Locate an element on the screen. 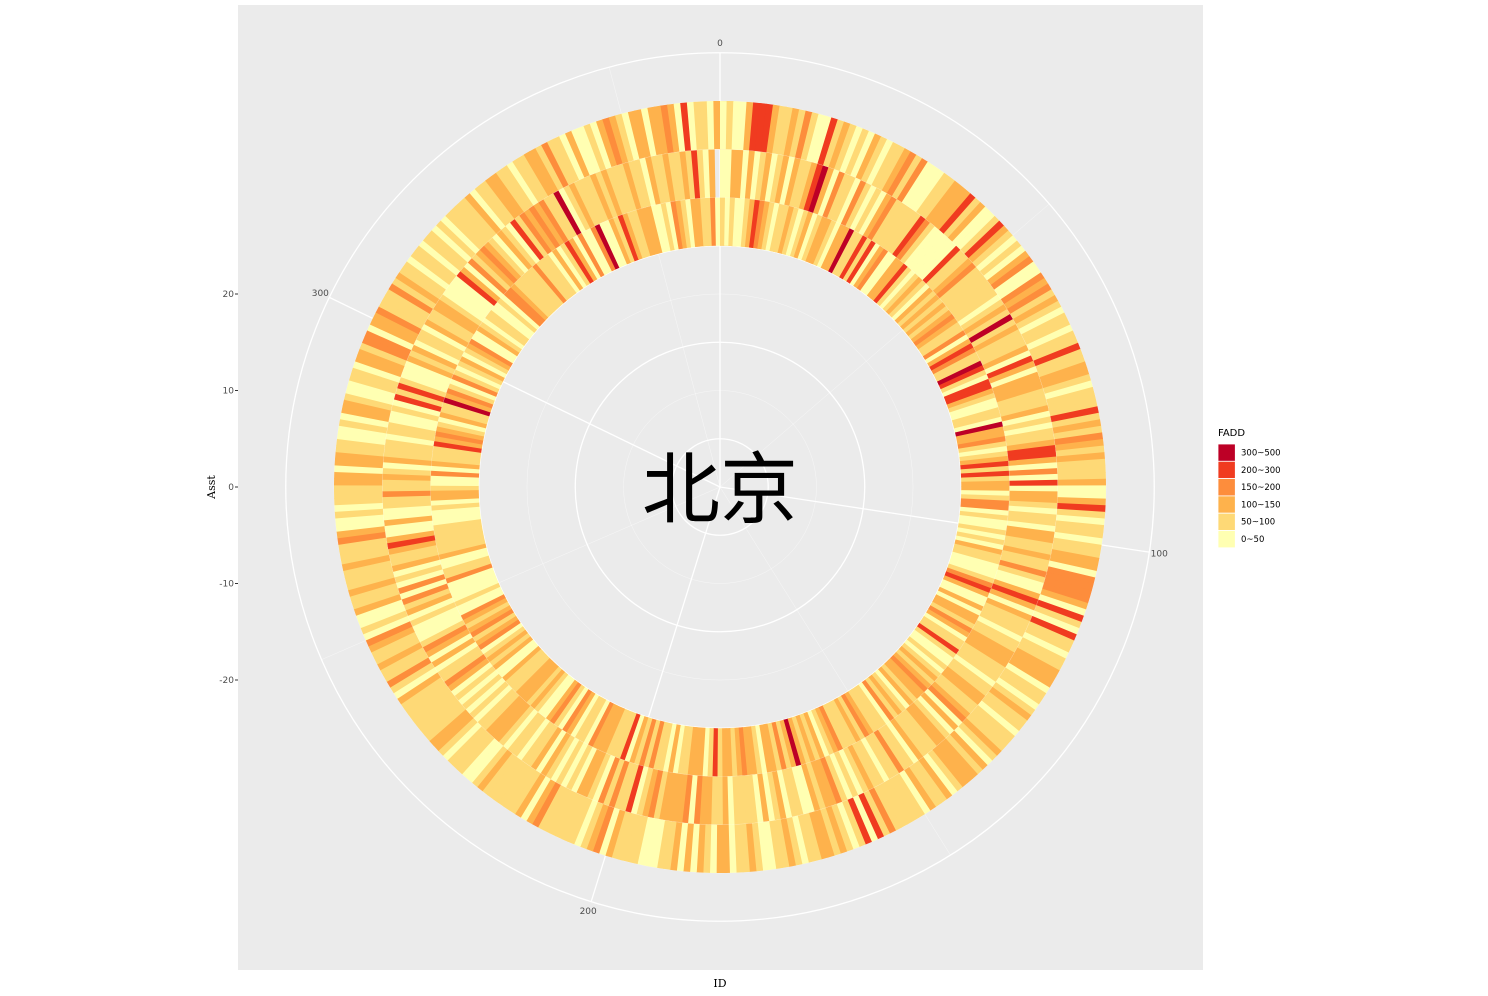 The width and height of the screenshot is (1488, 996). radial-tick-label: 20 is located at coordinates (229, 295).